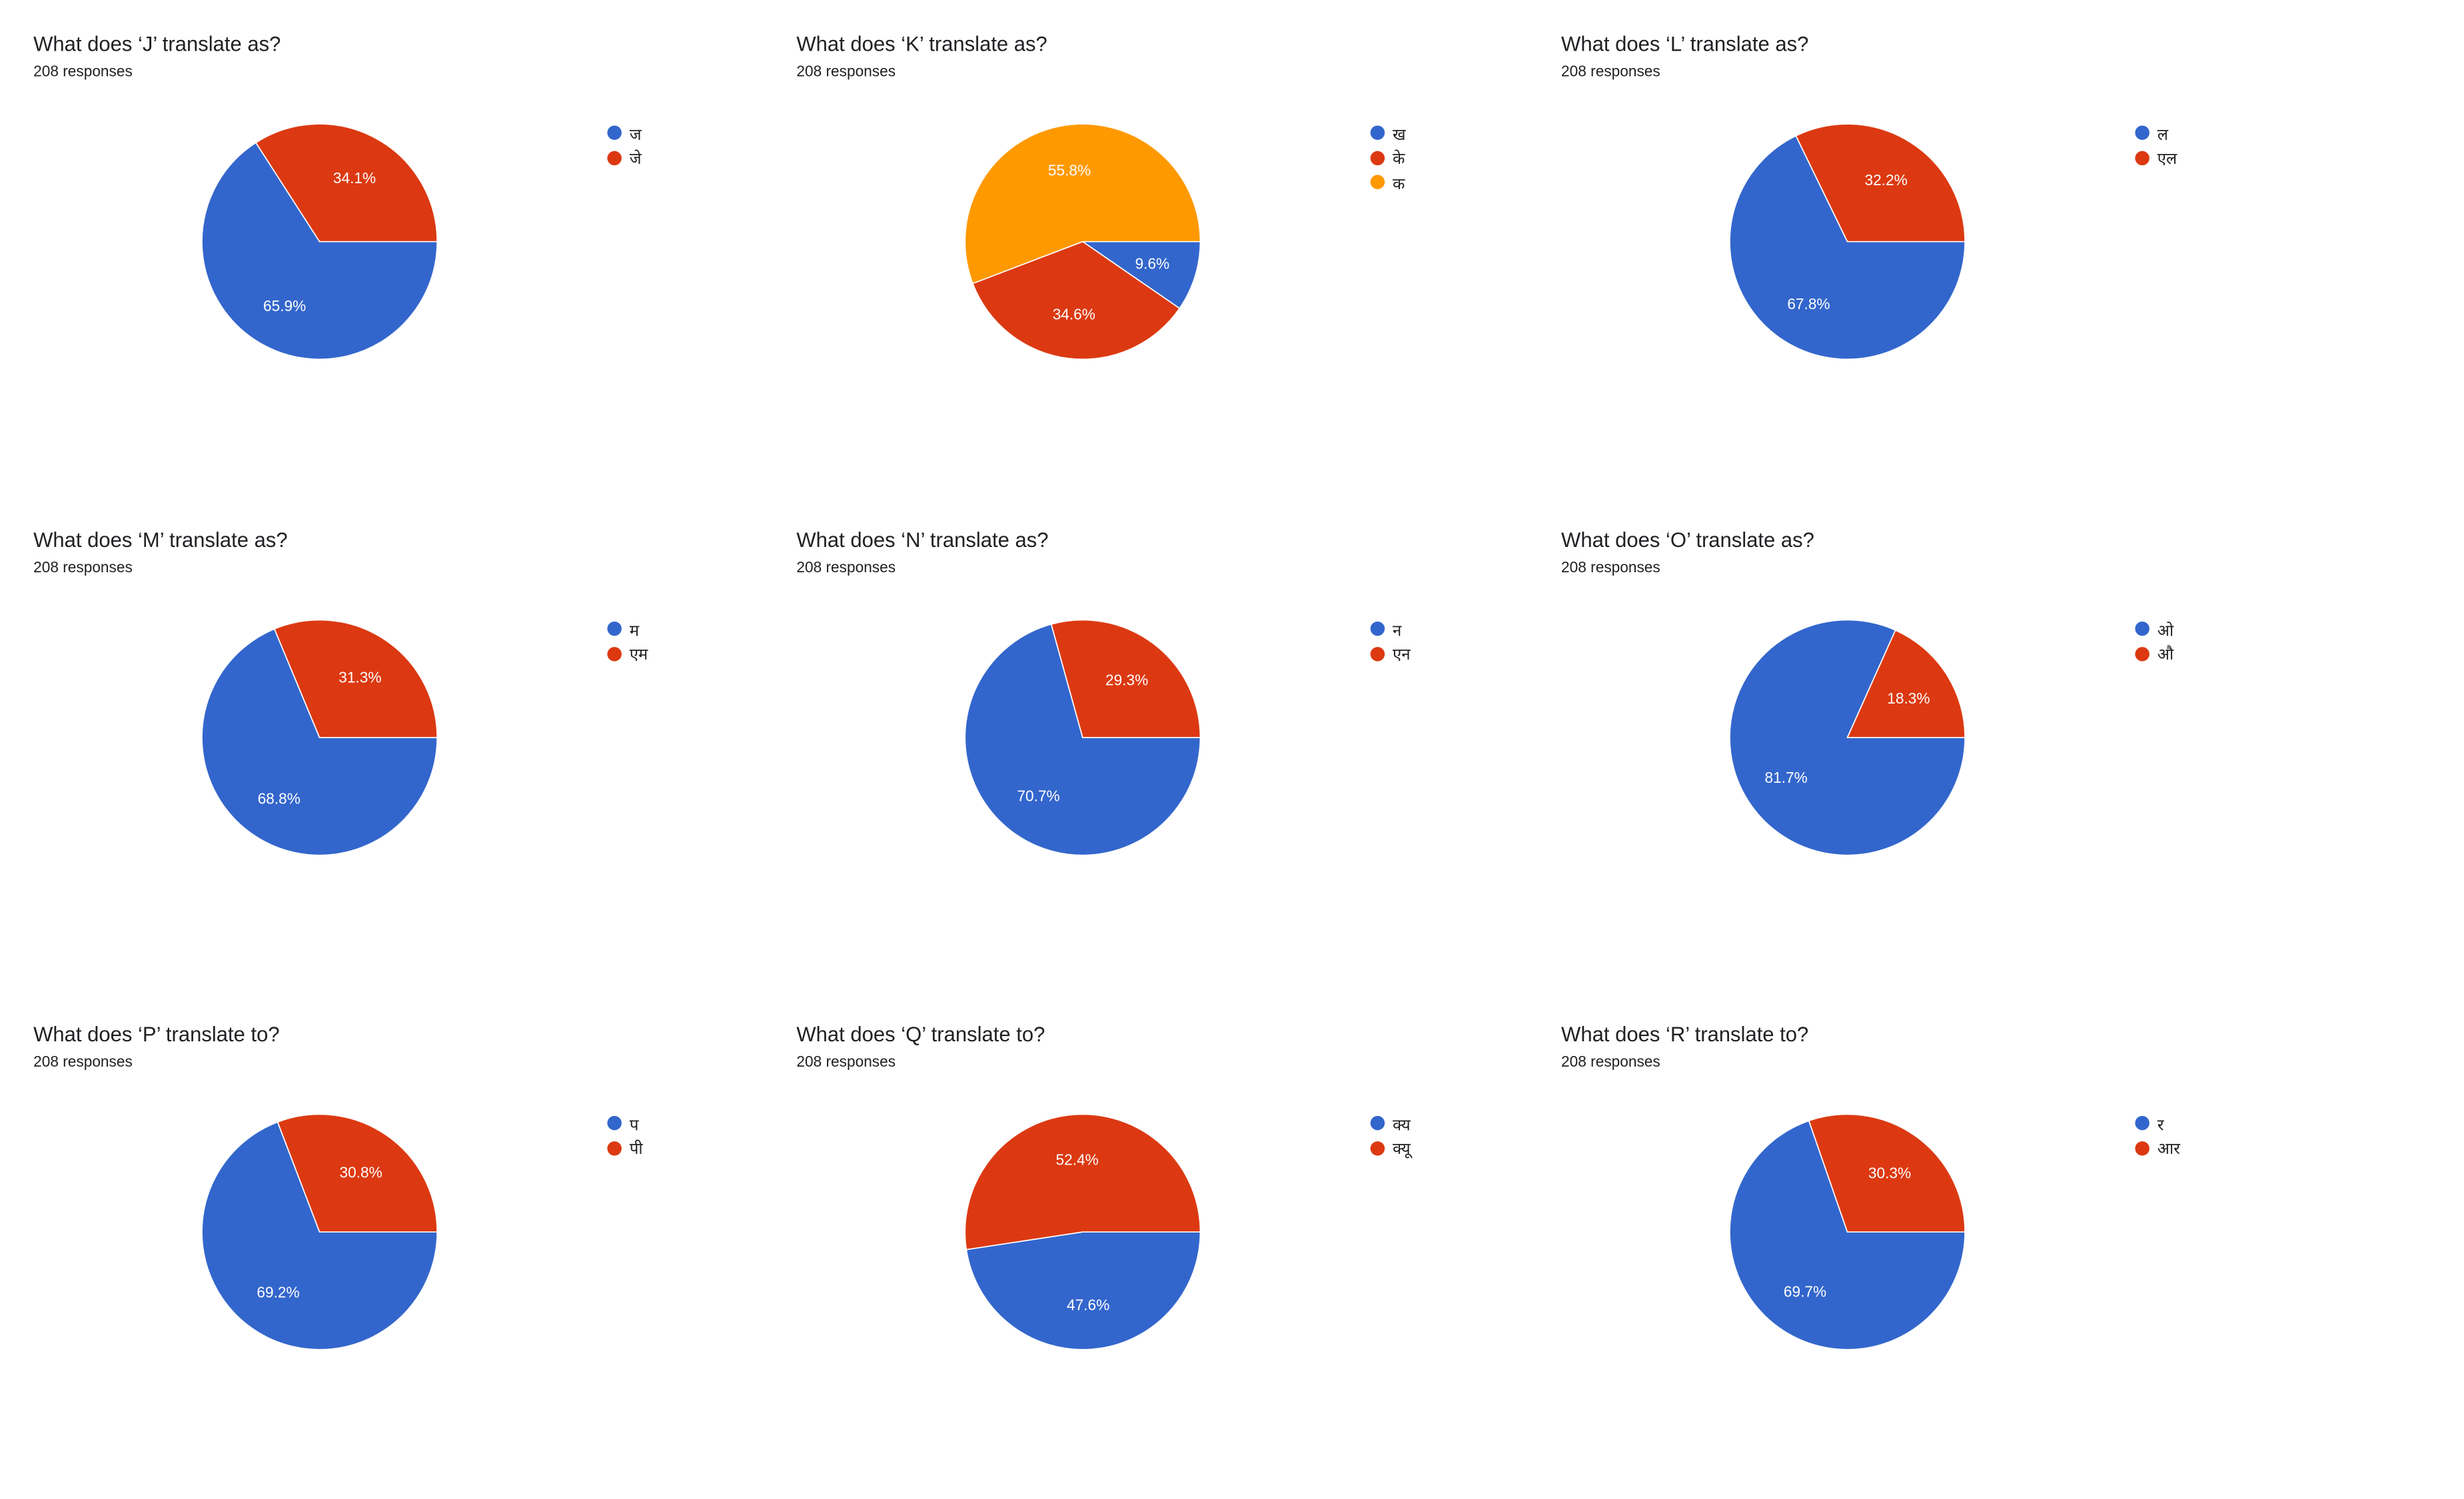 The width and height of the screenshot is (2464, 1499). I want to click on pie-chart: 69.2% 30.8%, so click(319, 1231).